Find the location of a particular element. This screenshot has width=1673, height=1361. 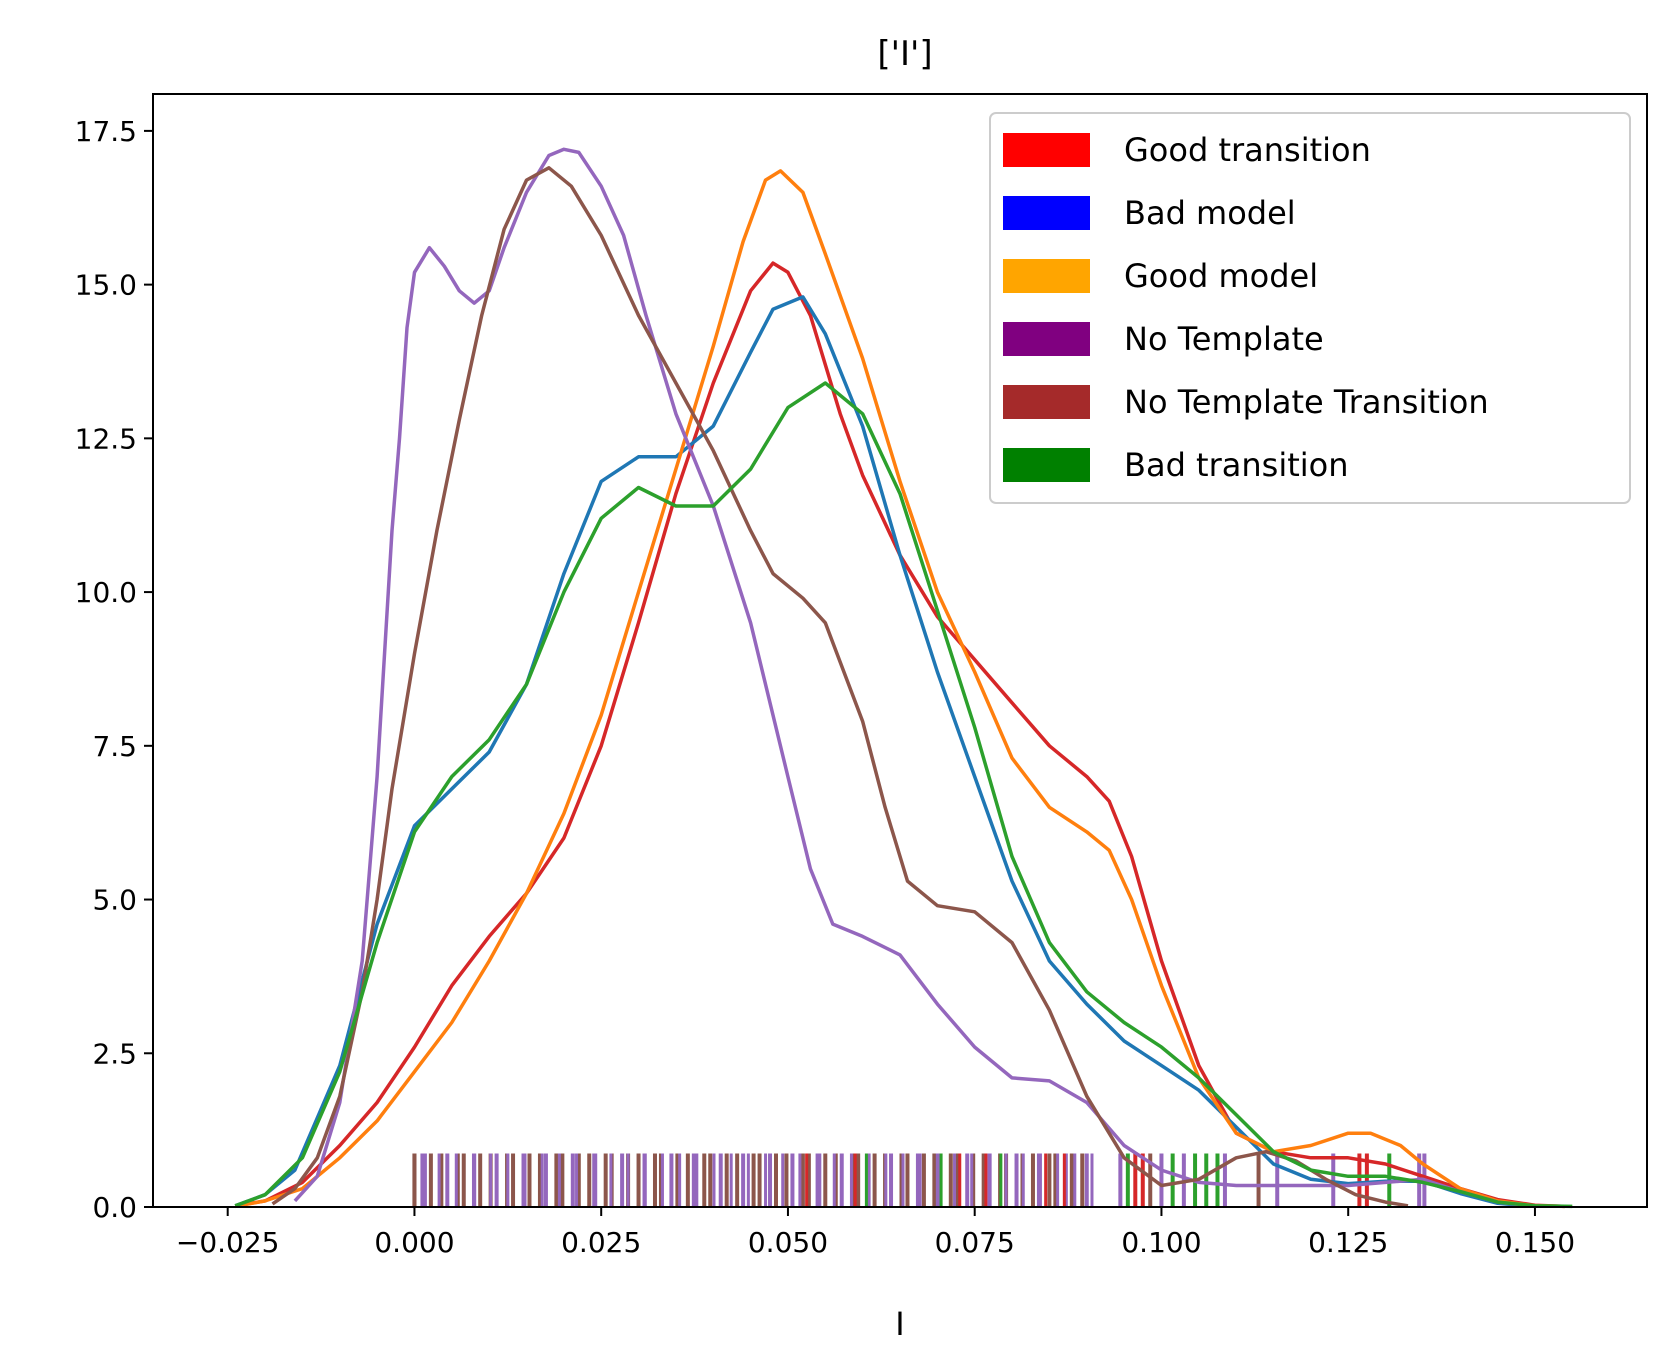

y-tick-label: 0.0 is located at coordinates (114, 1207).